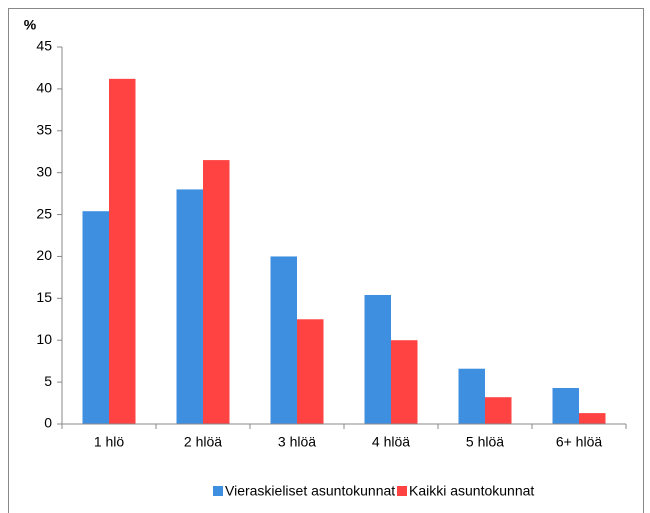 The height and width of the screenshot is (513, 650). What do you see at coordinates (44, 88) in the screenshot?
I see `y-tick-label: 40` at bounding box center [44, 88].